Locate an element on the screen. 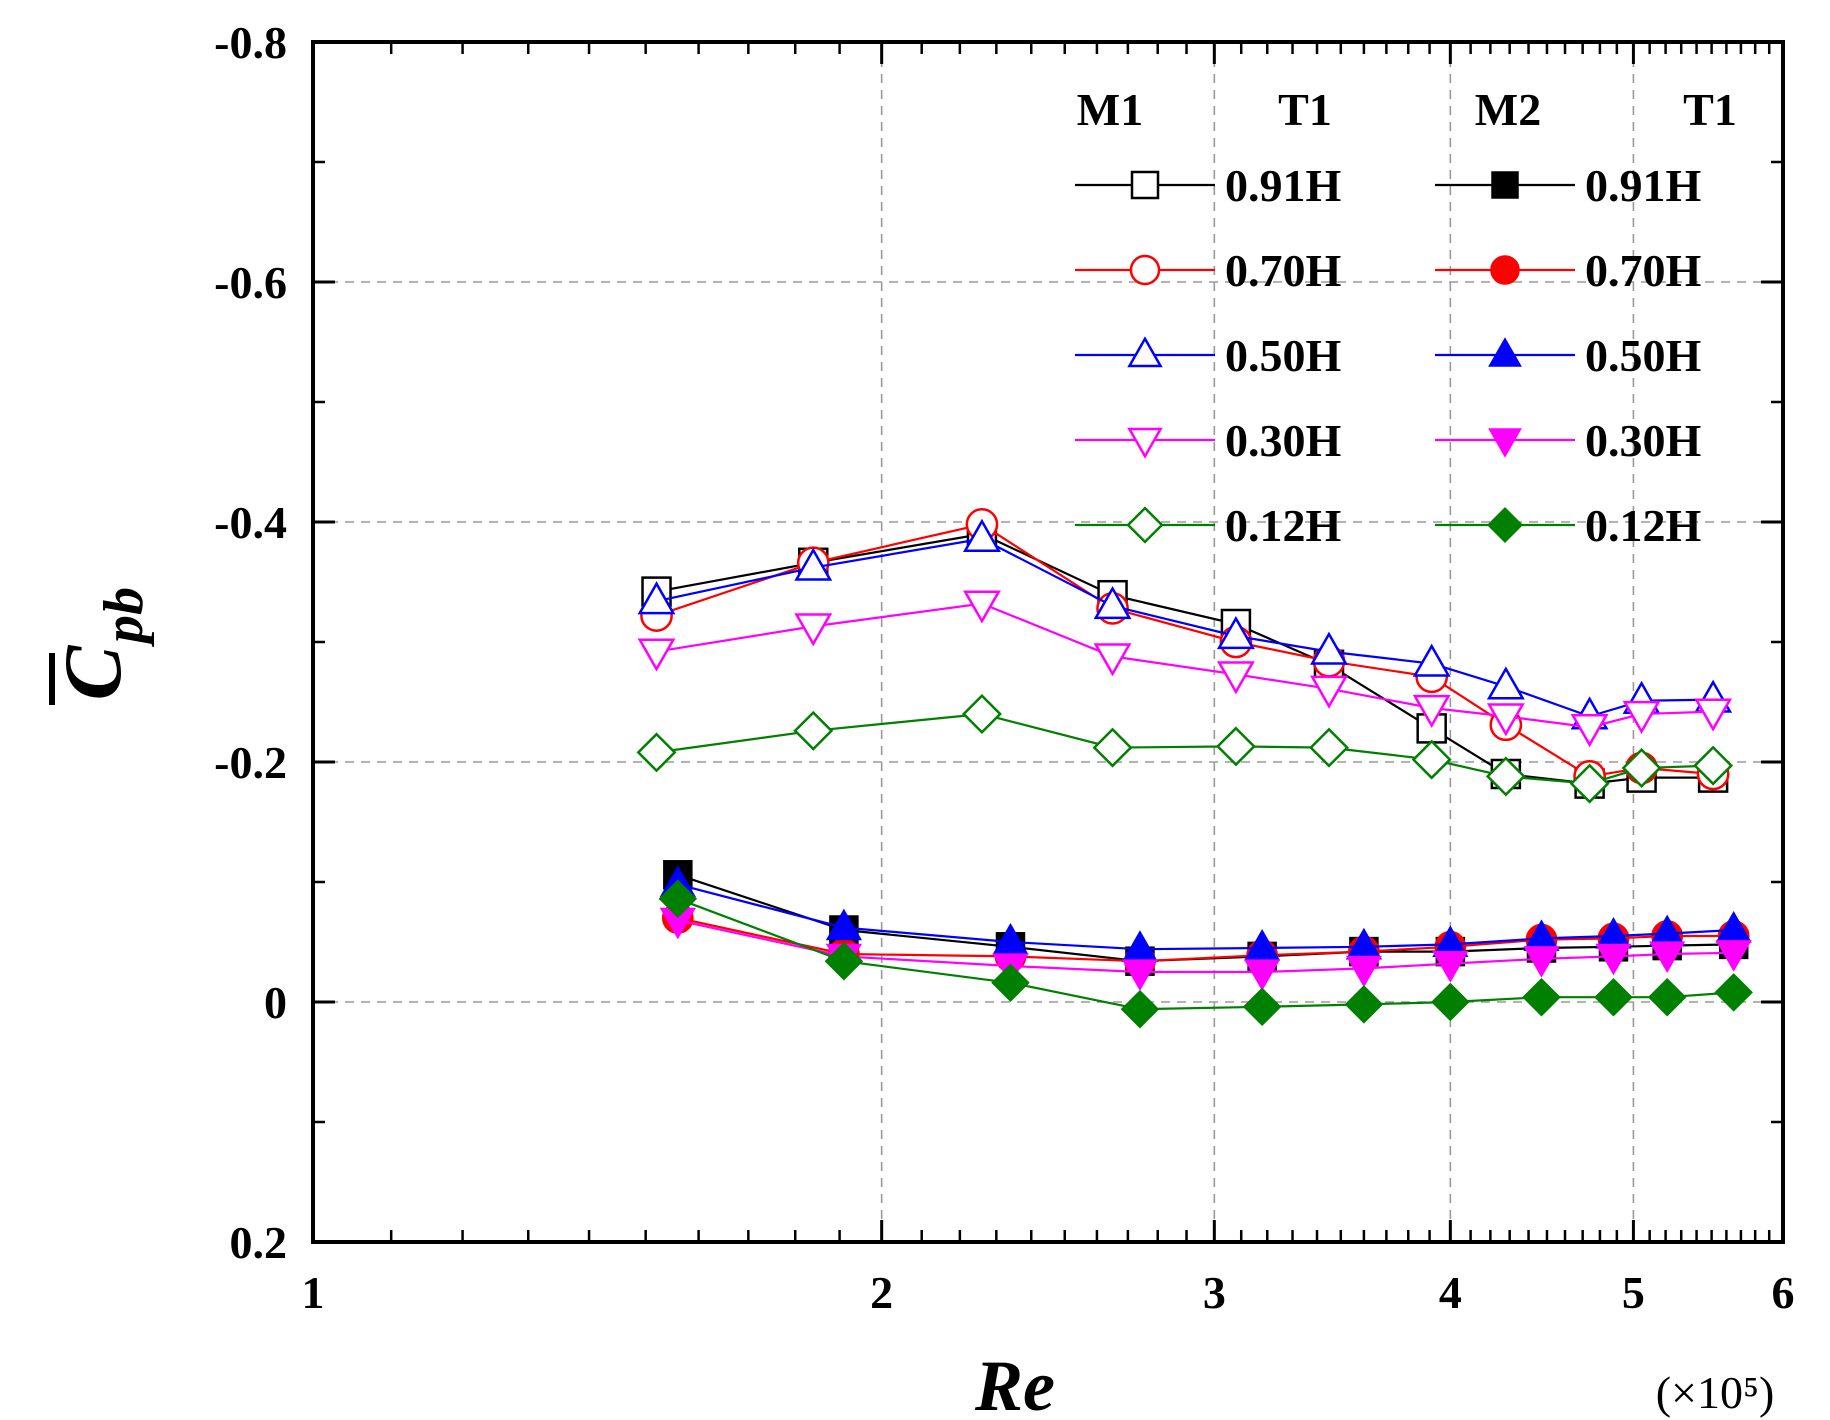 The width and height of the screenshot is (1830, 1420). y-tick-label: 0 is located at coordinates (275, 1002).